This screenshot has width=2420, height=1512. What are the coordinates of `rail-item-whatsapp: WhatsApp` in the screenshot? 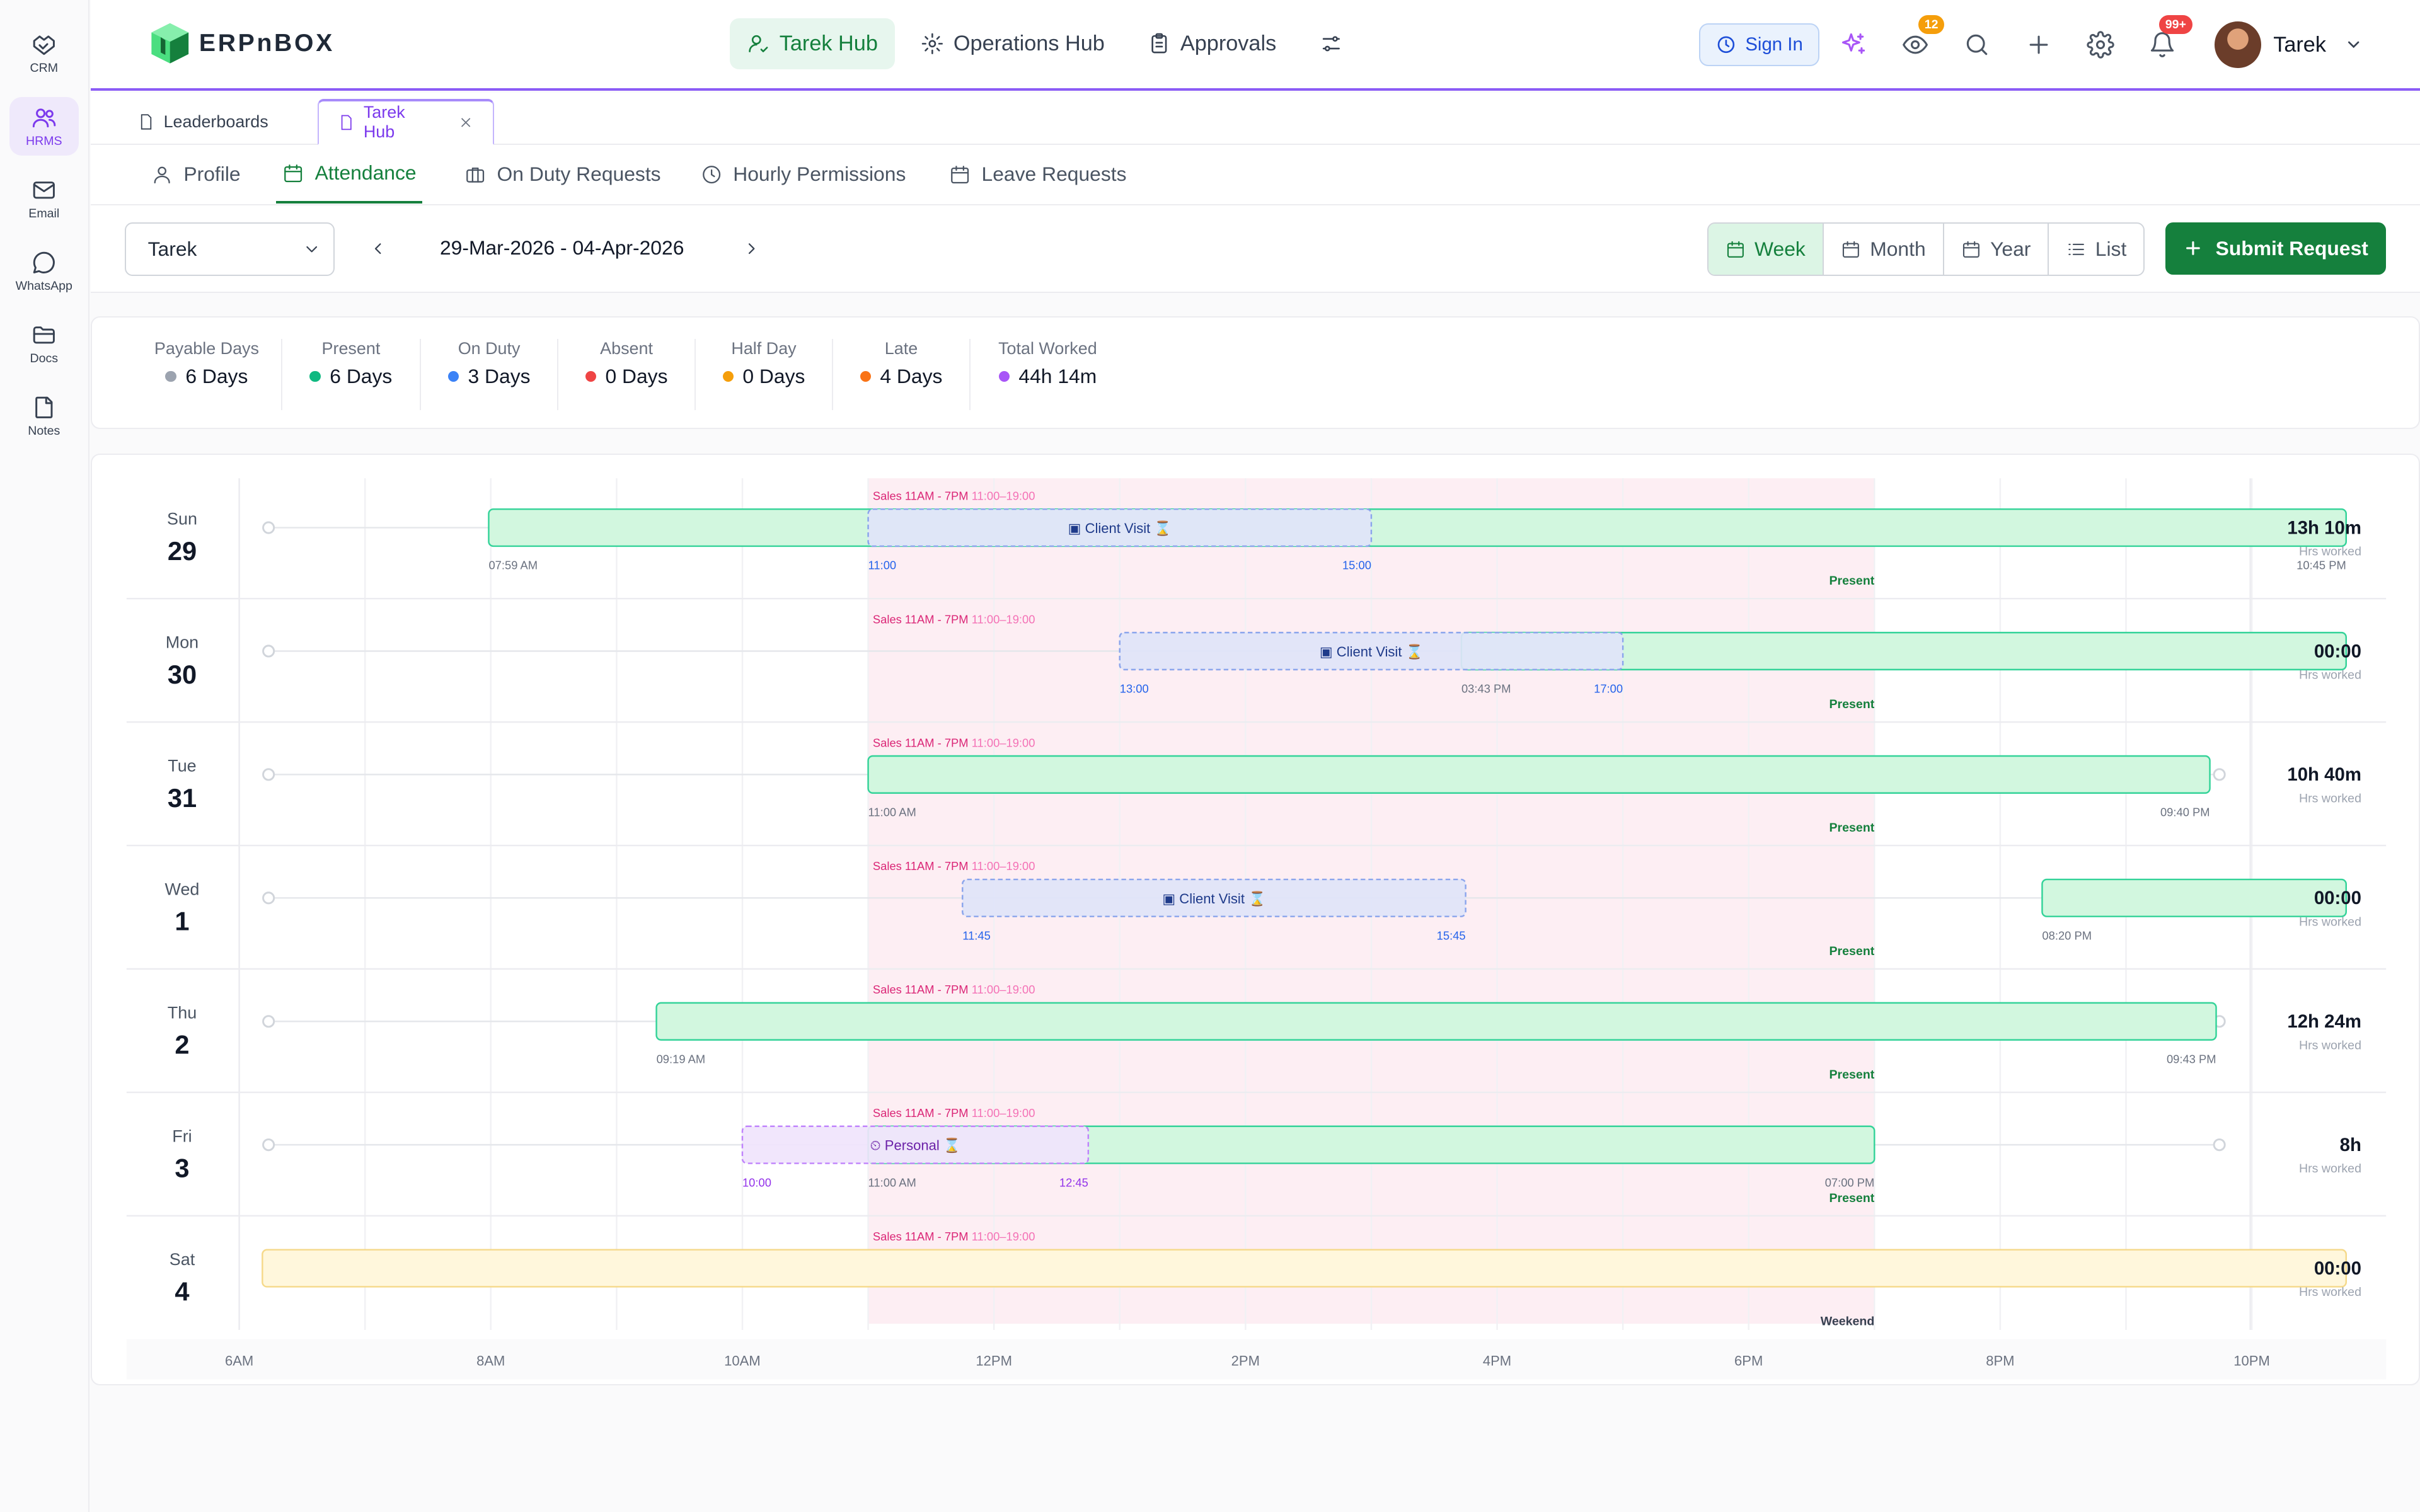 It's located at (44, 271).